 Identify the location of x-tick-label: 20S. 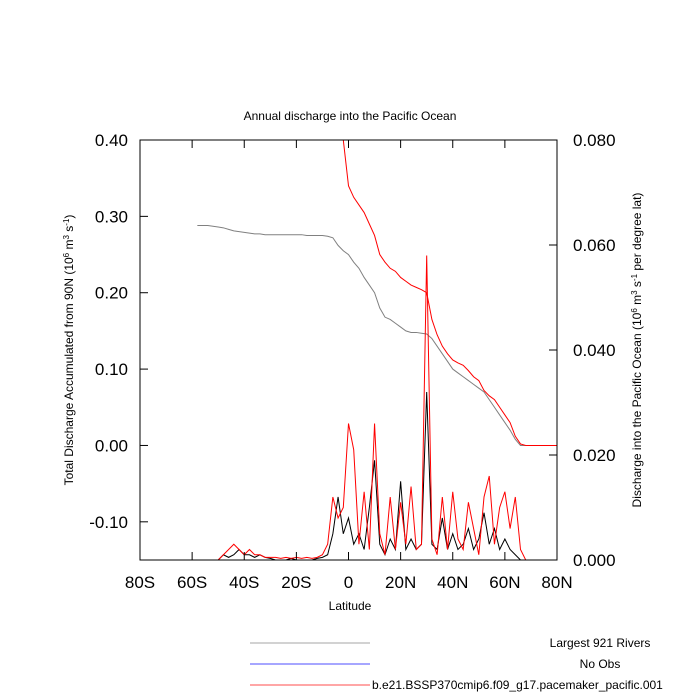
(296, 582).